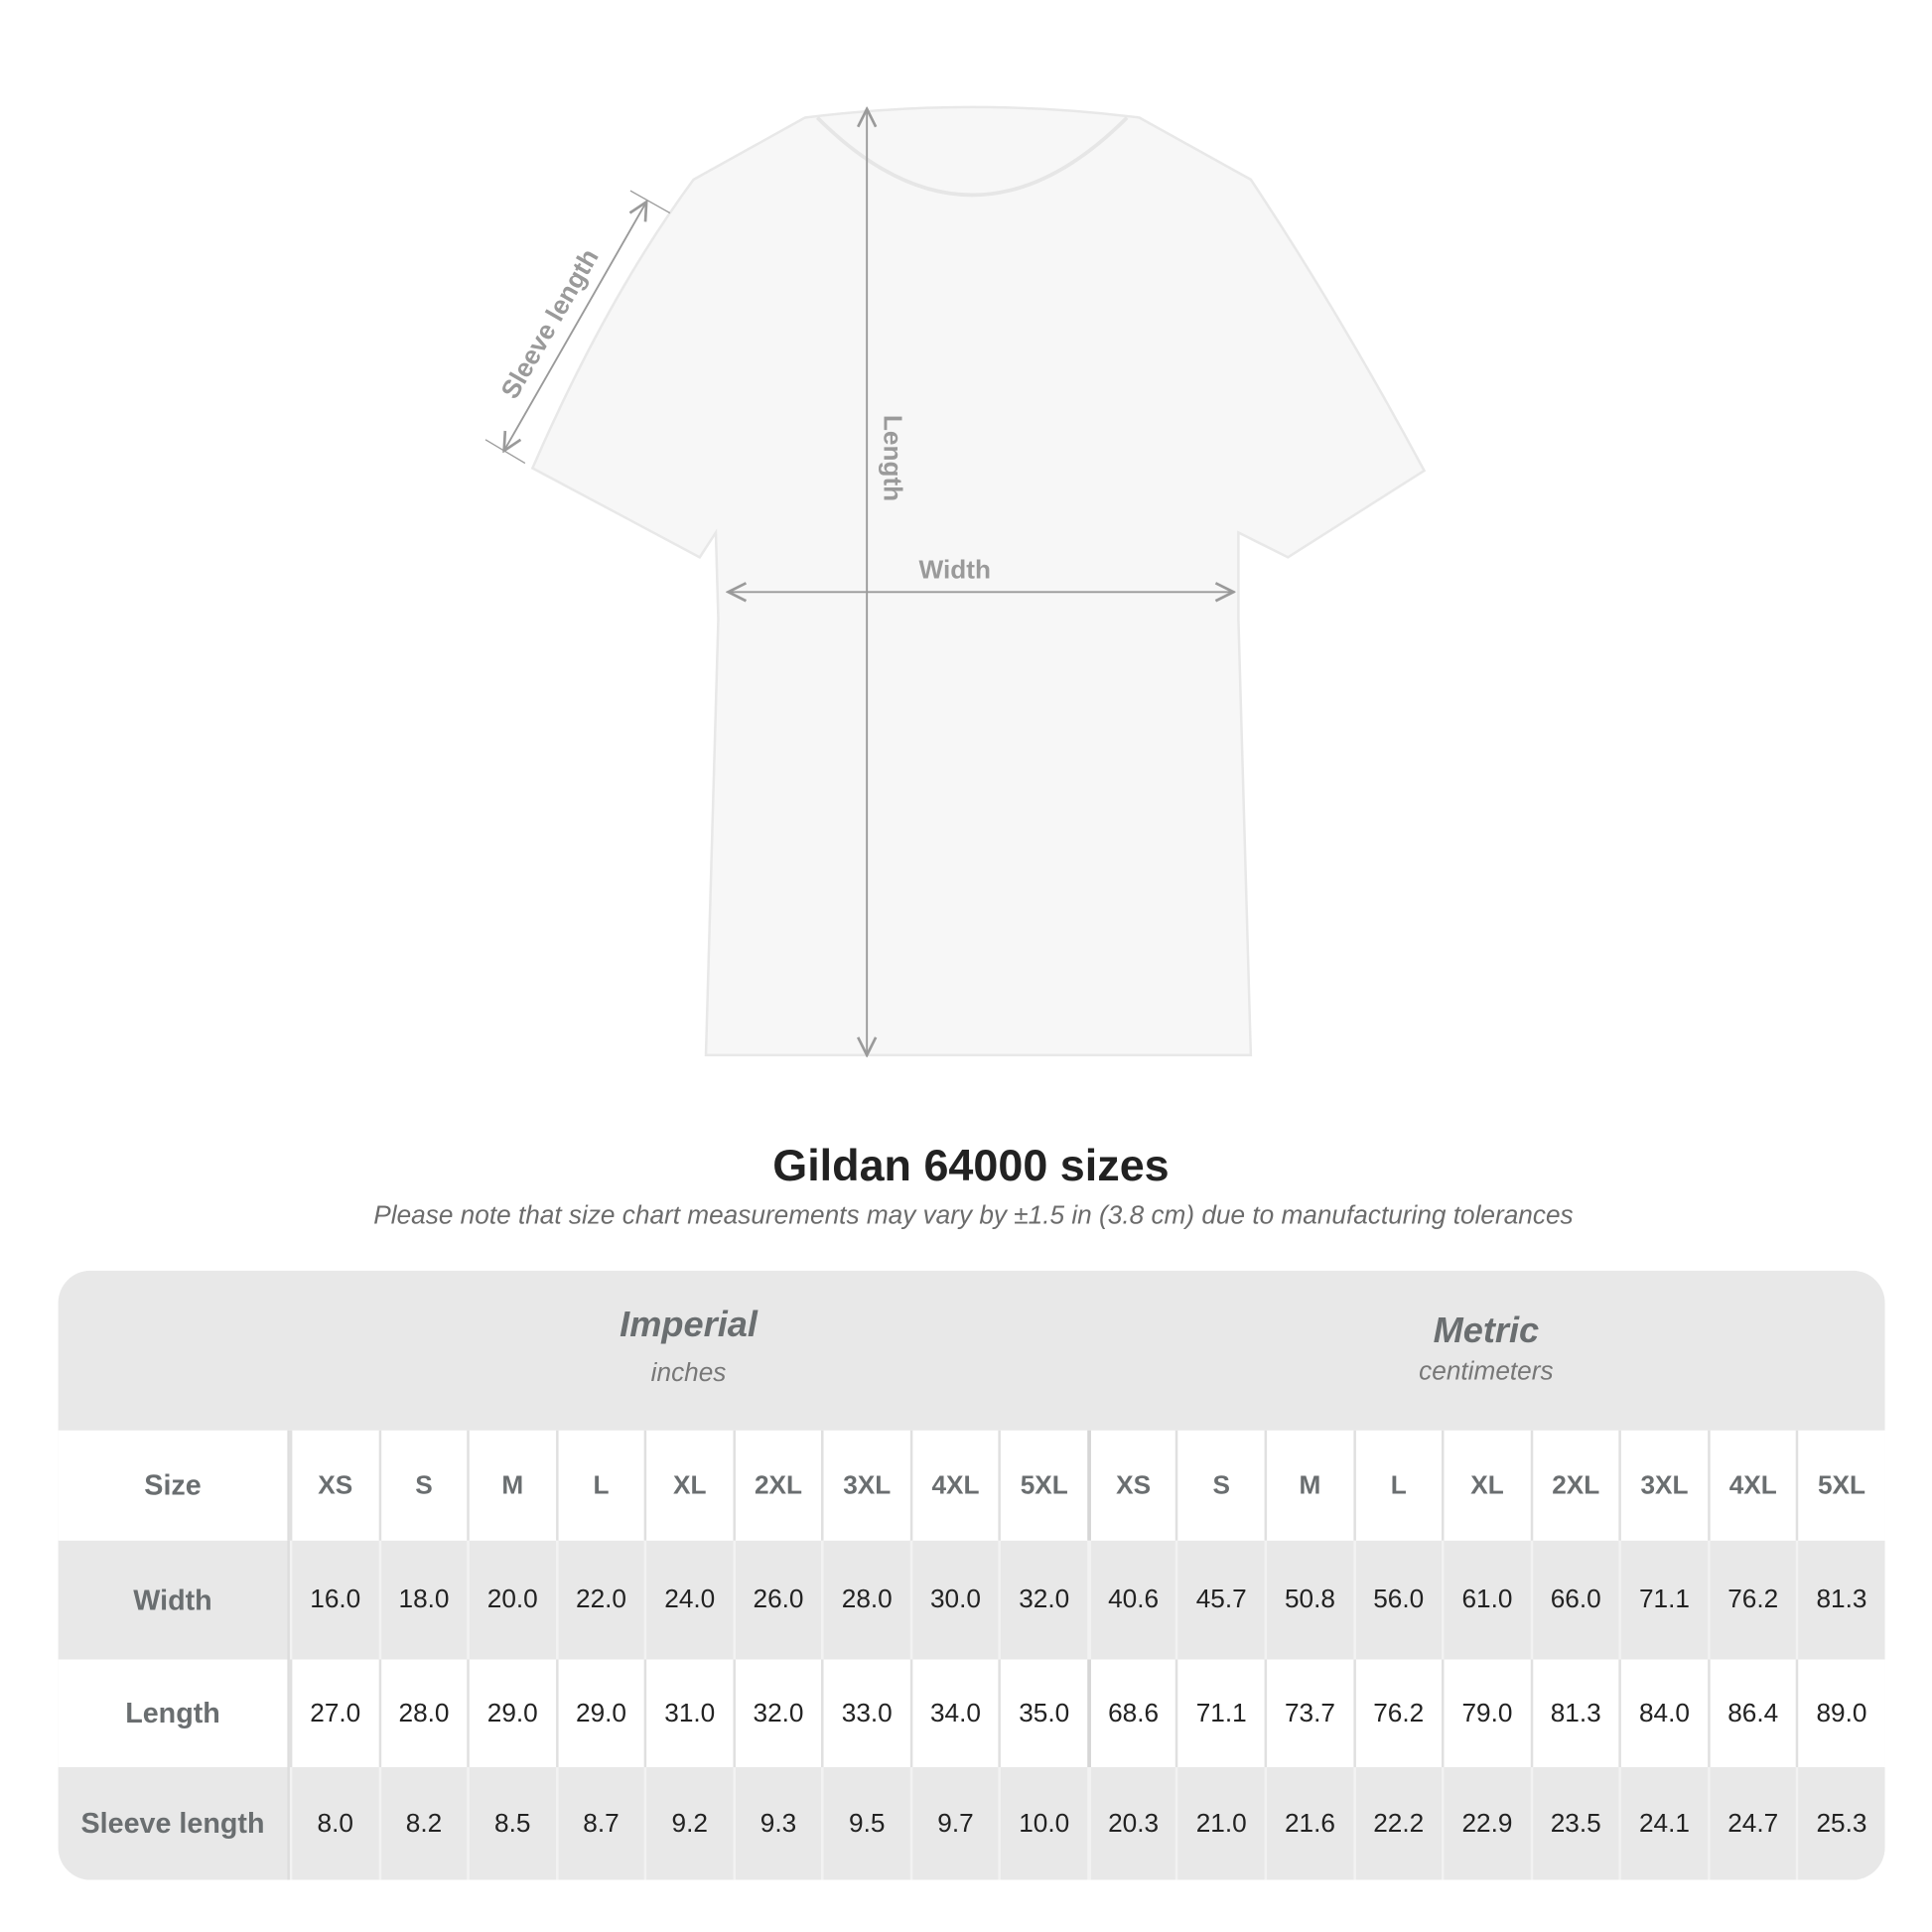 The width and height of the screenshot is (1932, 1932). I want to click on table-cell: 24.0, so click(688, 1600).